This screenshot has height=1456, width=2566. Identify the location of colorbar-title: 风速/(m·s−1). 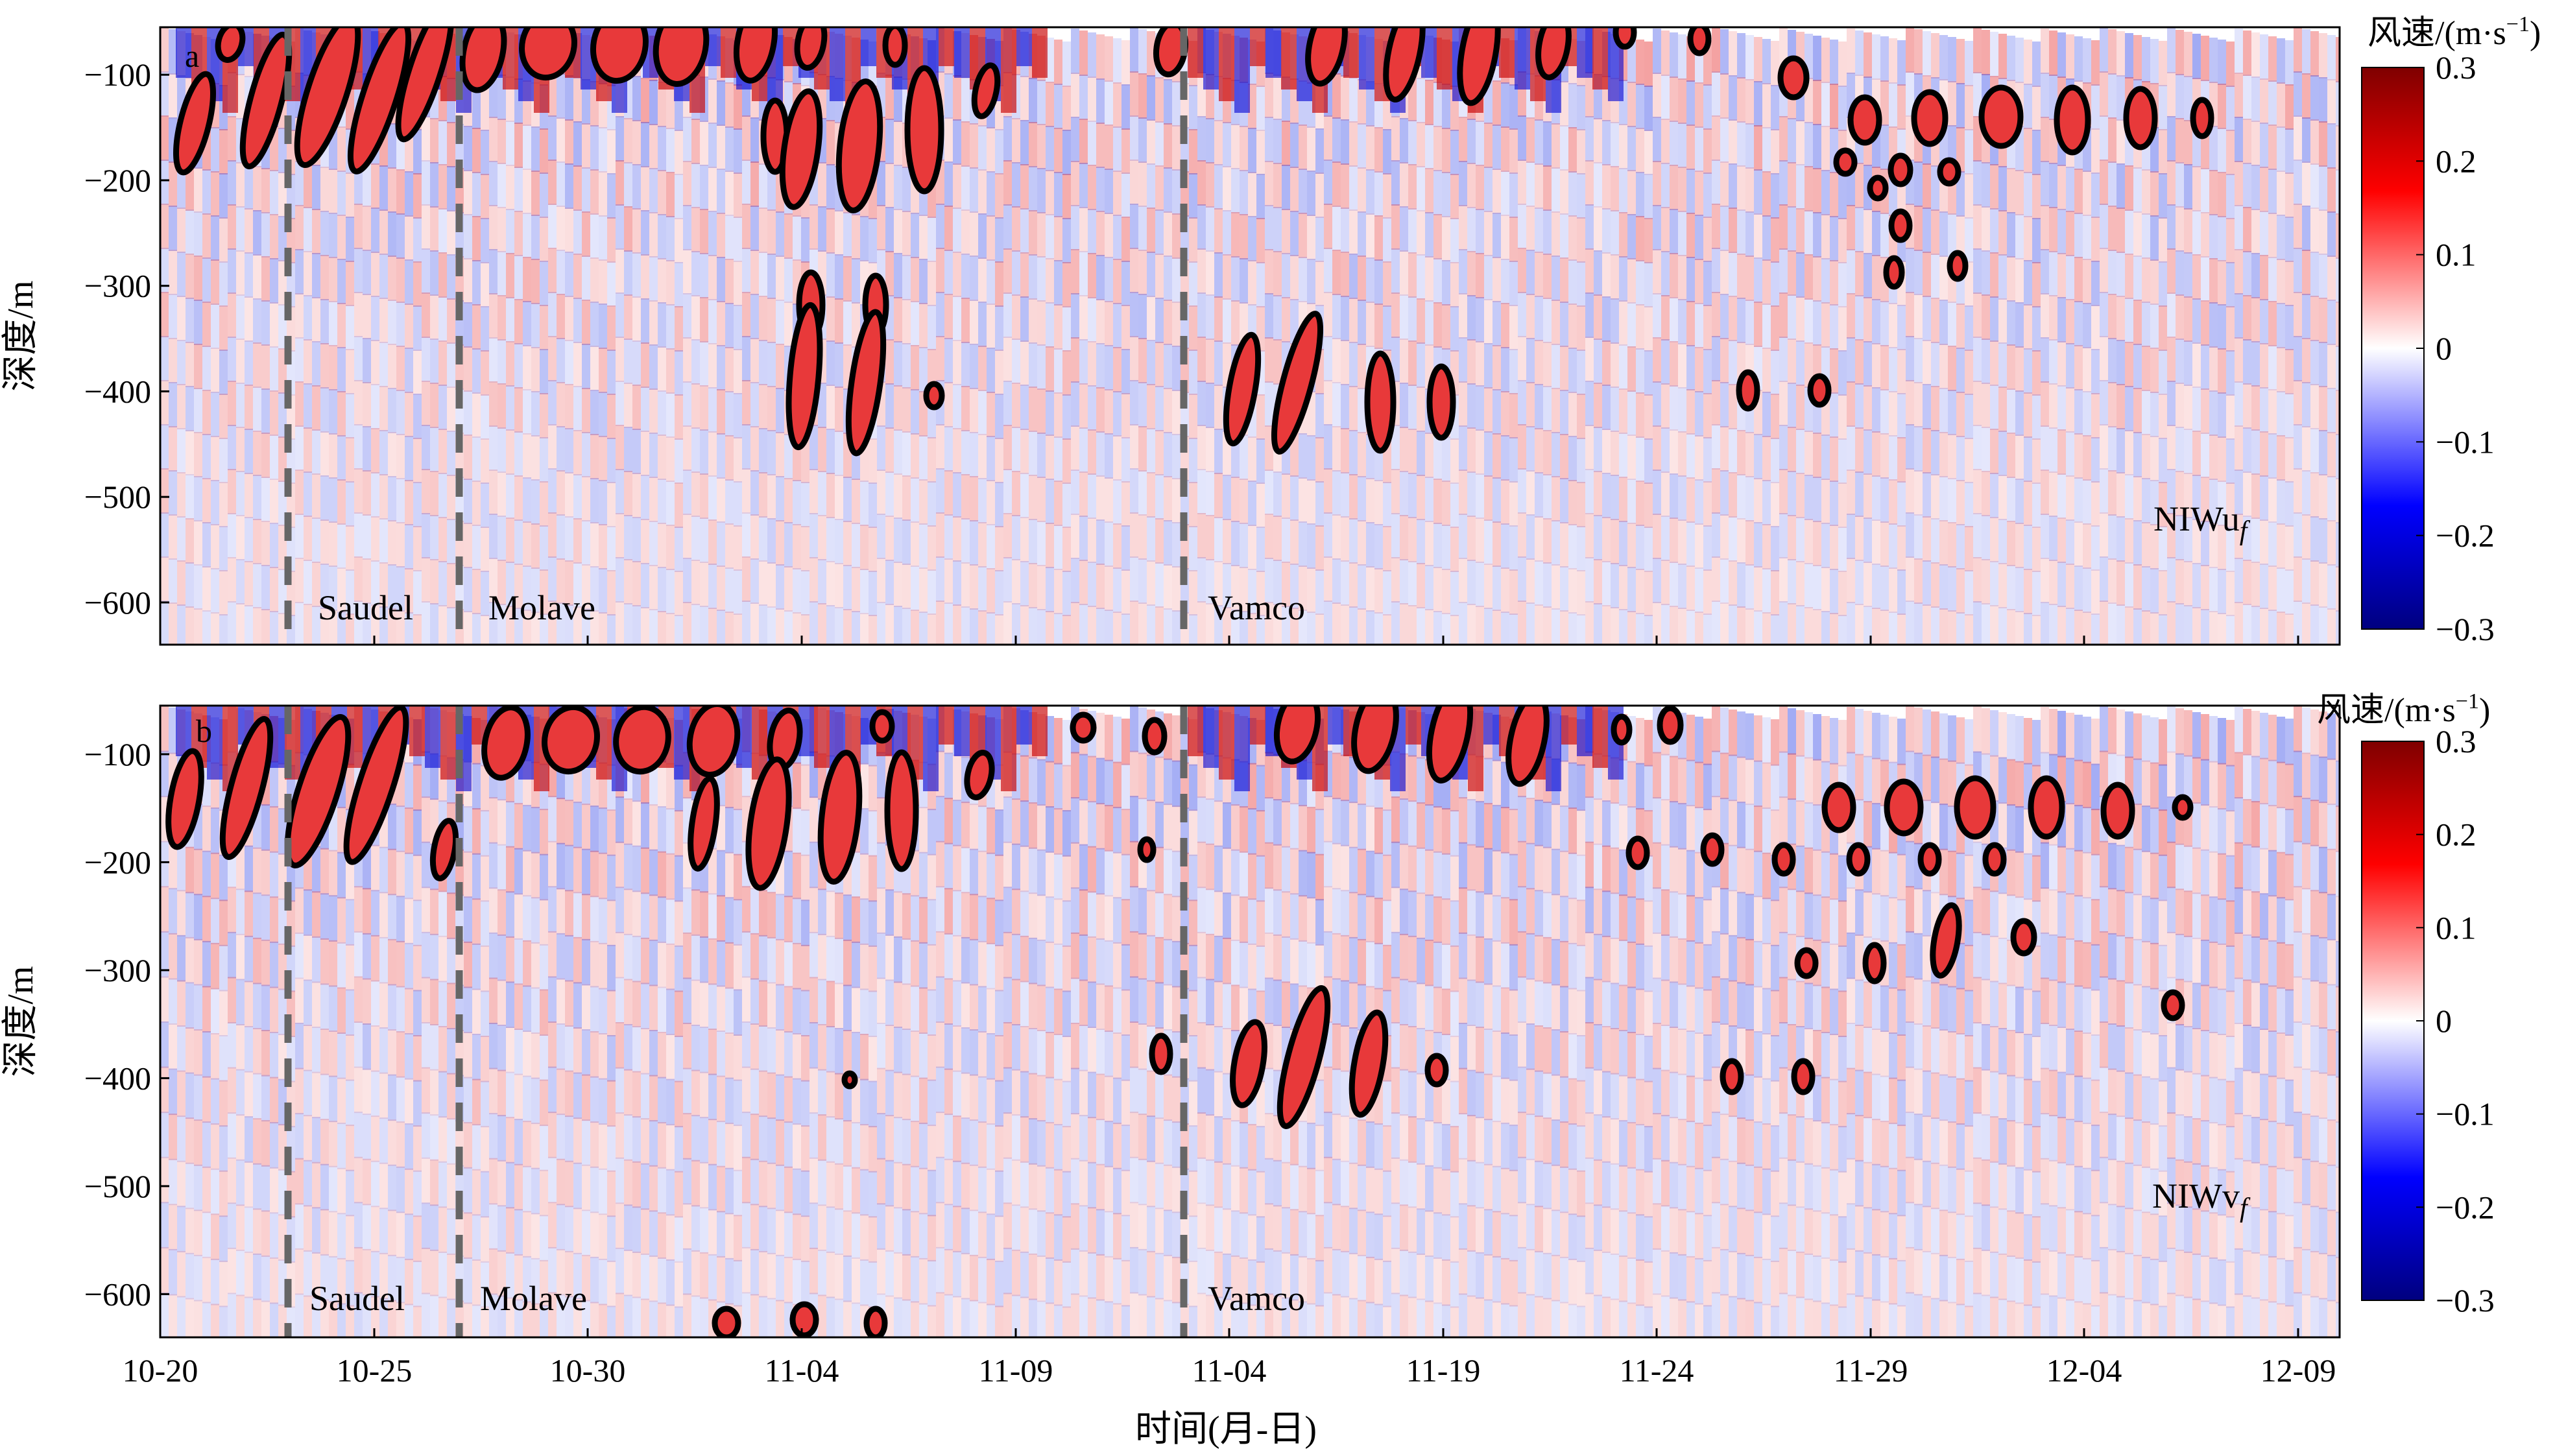
(2454, 32).